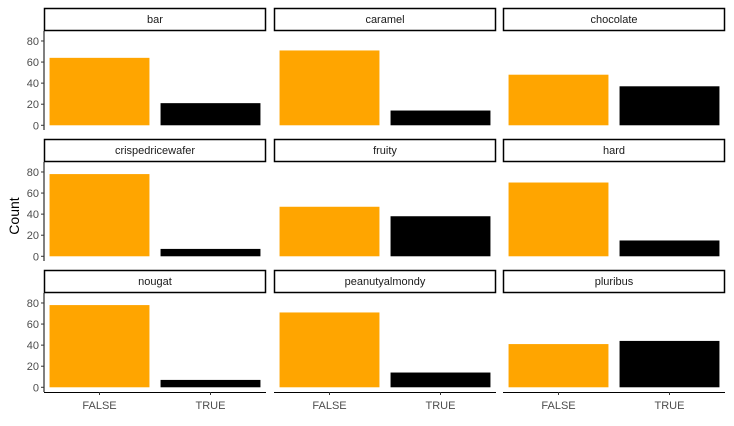 This screenshot has height=426, width=734. What do you see at coordinates (558, 100) in the screenshot?
I see `bar-chocolate-false` at bounding box center [558, 100].